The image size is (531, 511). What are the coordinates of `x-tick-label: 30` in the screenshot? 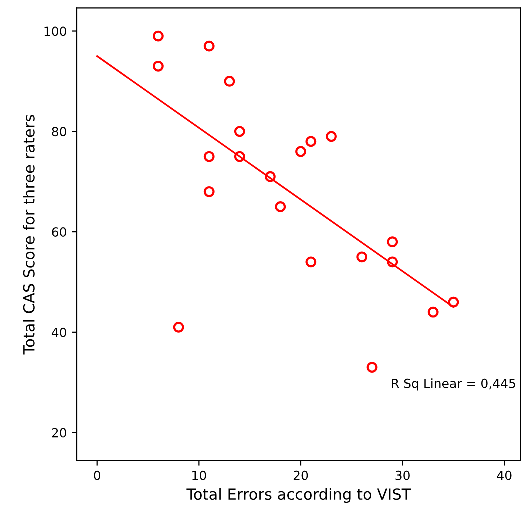 It's located at (403, 475).